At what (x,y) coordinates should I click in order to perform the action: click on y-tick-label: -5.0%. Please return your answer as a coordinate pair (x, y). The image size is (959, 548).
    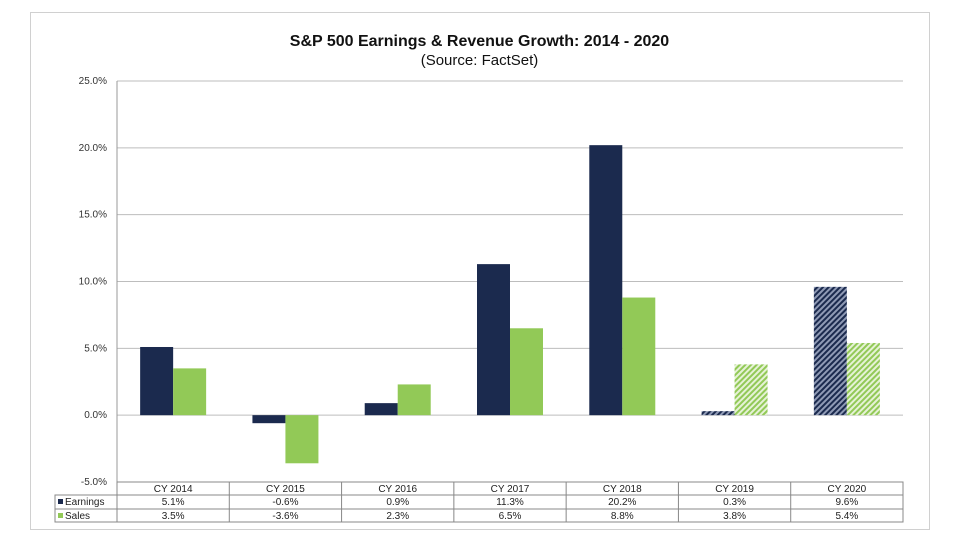
    Looking at the image, I should click on (94, 482).